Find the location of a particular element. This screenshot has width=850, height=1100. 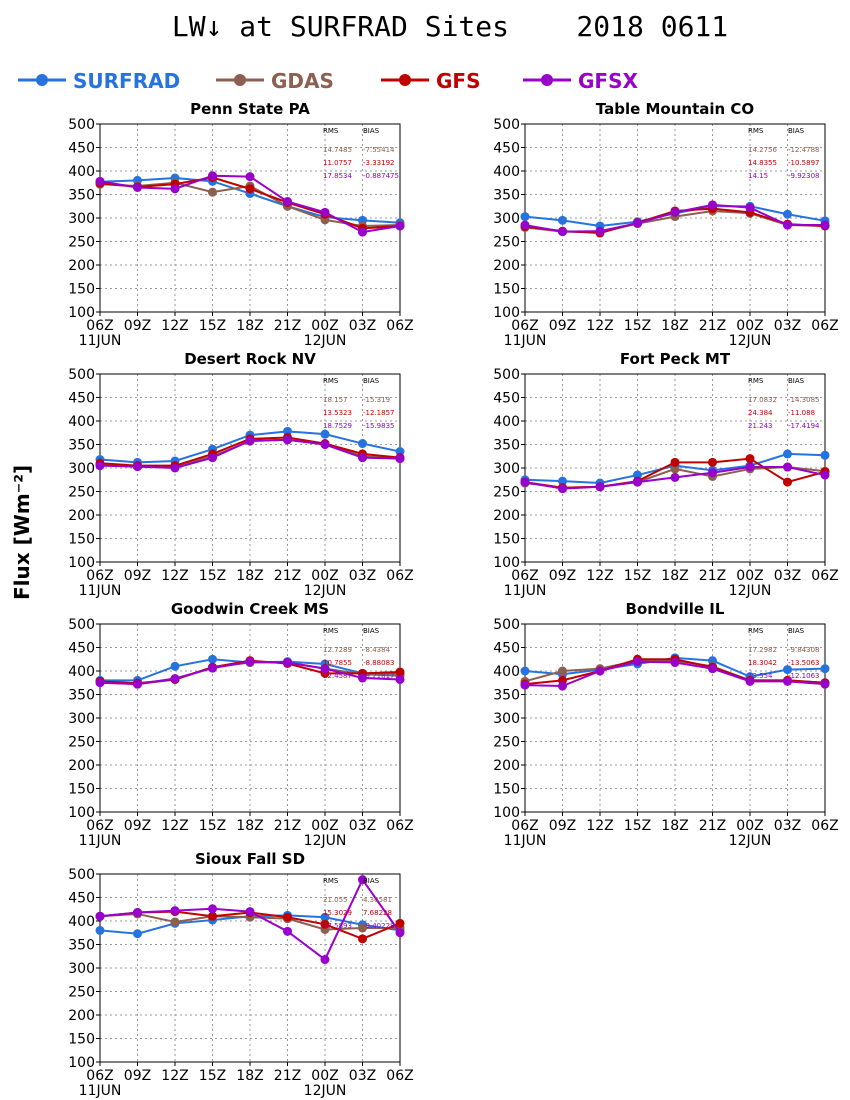

y-tick-label: 450 is located at coordinates (506, 649).